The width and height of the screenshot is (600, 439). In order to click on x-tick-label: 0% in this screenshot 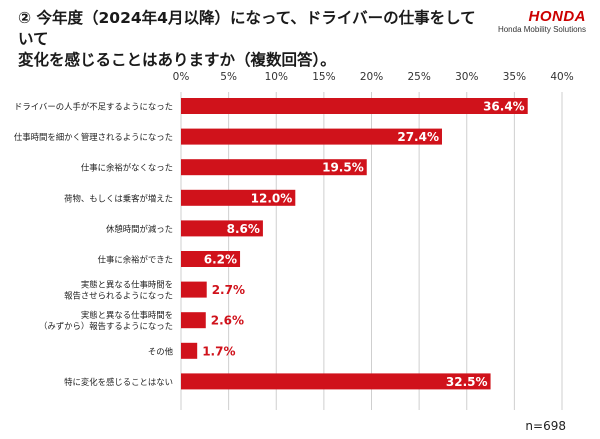, I will do `click(181, 77)`.